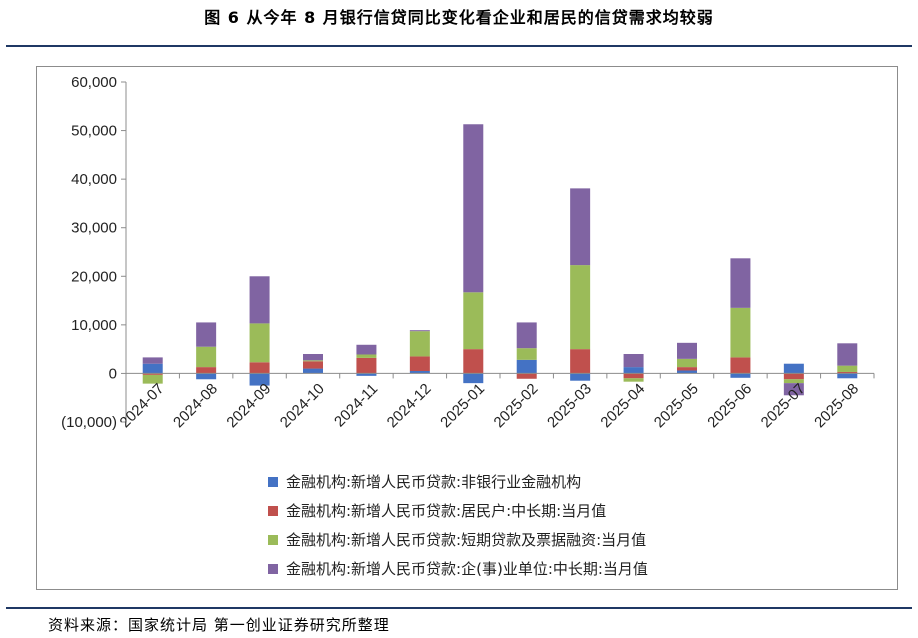  I want to click on y-tick-label: 40,000, so click(94, 179).